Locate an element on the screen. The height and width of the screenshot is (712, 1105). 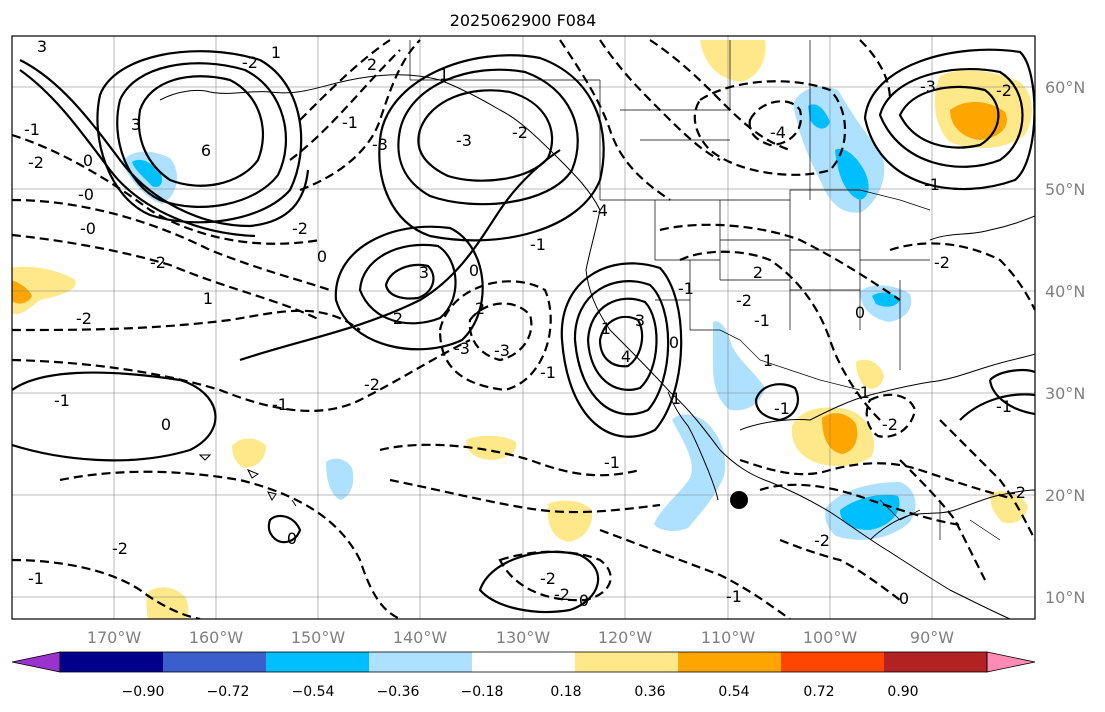
storm-position-marker is located at coordinates (739, 500).